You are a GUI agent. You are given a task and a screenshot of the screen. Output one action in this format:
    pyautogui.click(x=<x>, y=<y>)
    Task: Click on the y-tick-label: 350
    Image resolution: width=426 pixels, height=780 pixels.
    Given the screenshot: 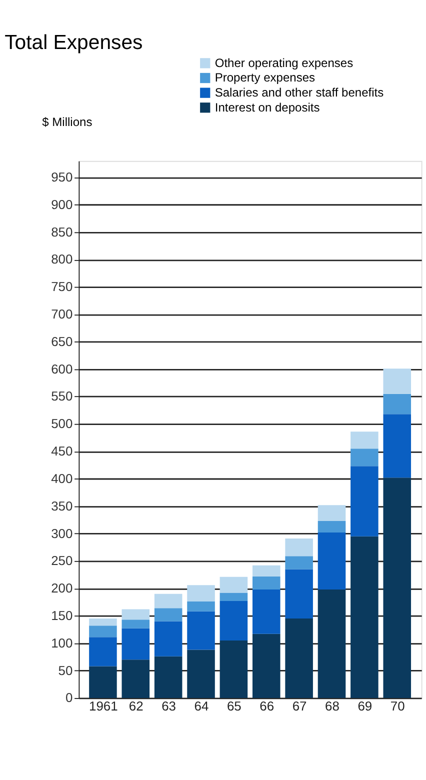 What is the action you would take?
    pyautogui.click(x=62, y=506)
    